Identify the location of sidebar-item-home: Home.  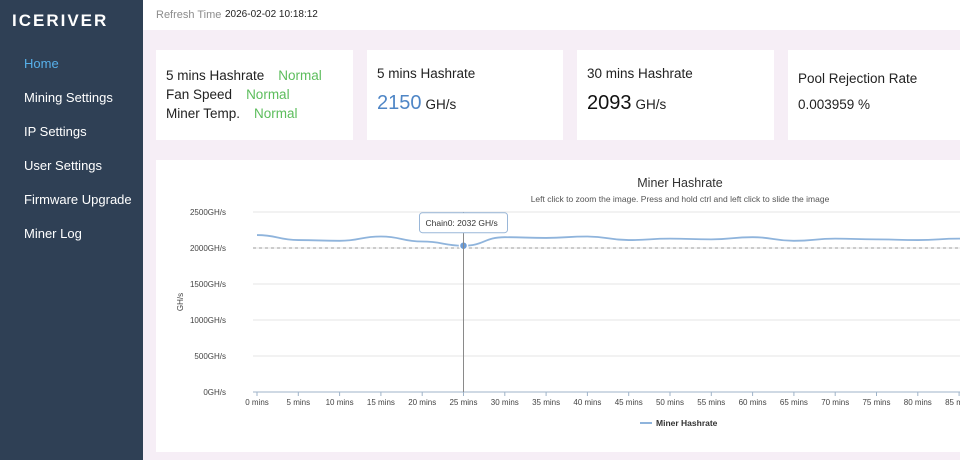
(41, 63).